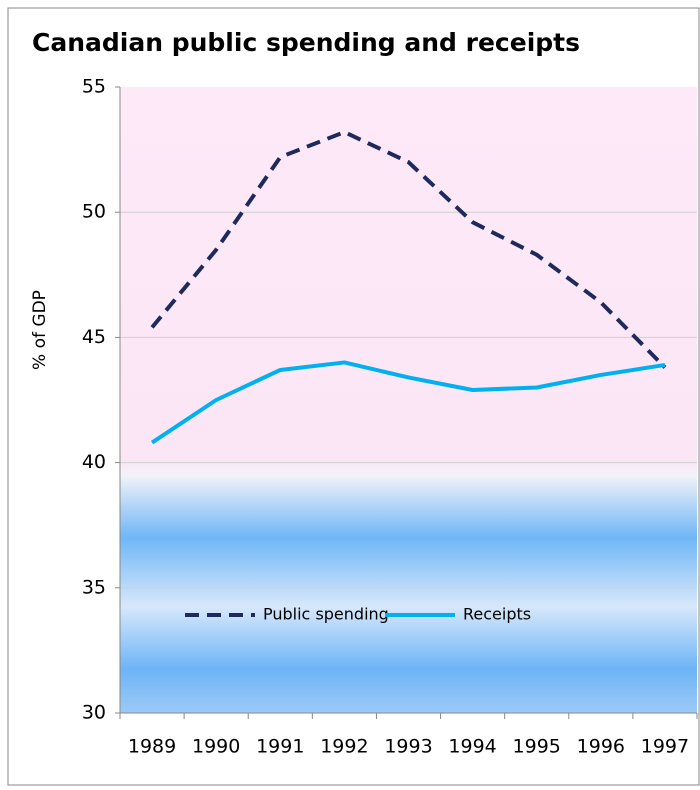  What do you see at coordinates (40, 330) in the screenshot?
I see `y-axis-label: % of GDP` at bounding box center [40, 330].